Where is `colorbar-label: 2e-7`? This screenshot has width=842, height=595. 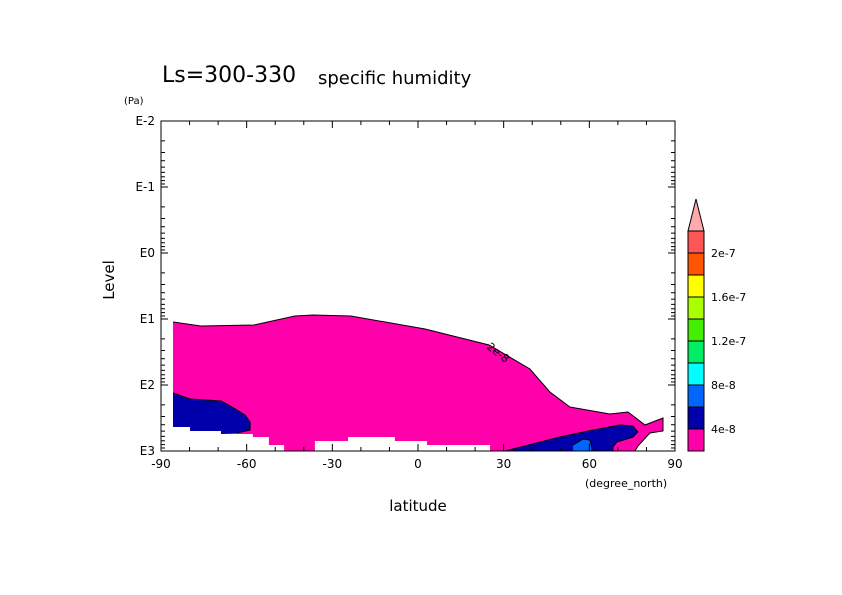 colorbar-label: 2e-7 is located at coordinates (723, 253).